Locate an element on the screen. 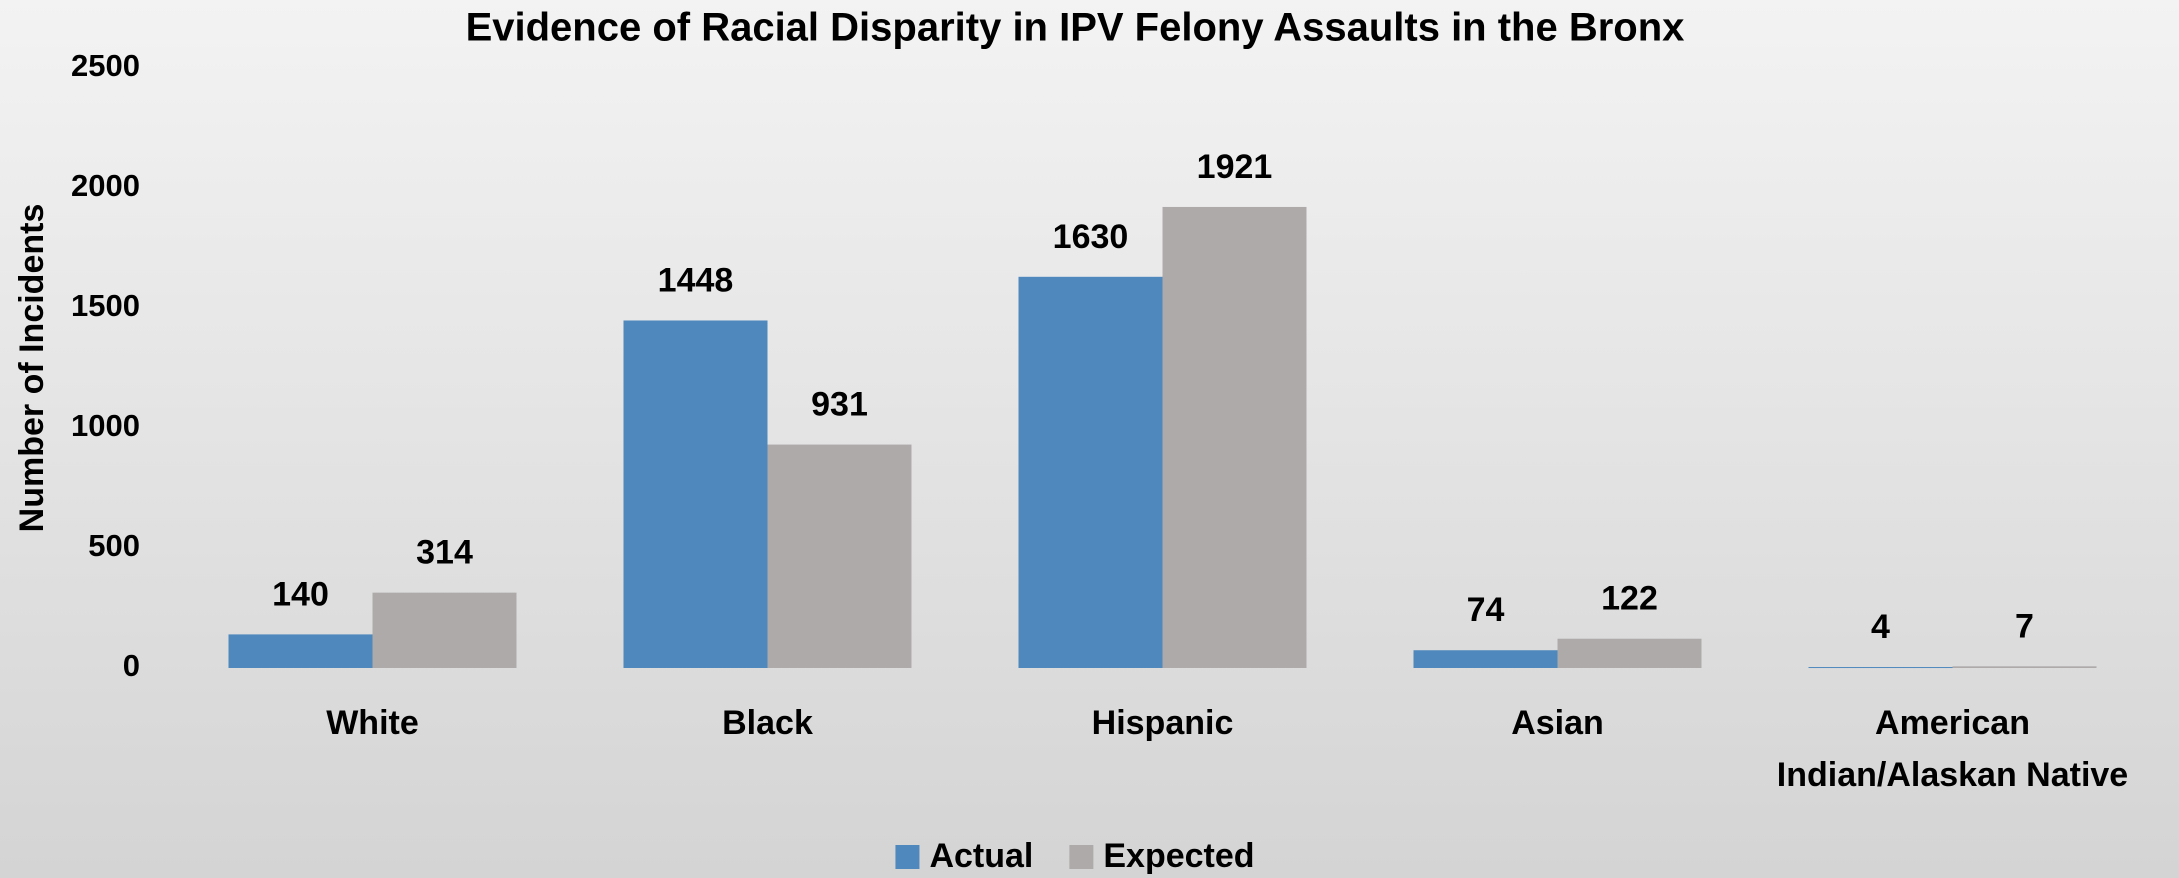 The height and width of the screenshot is (878, 2179). x-tick-label: American Indian/Alaskan Native is located at coordinates (1952, 749).